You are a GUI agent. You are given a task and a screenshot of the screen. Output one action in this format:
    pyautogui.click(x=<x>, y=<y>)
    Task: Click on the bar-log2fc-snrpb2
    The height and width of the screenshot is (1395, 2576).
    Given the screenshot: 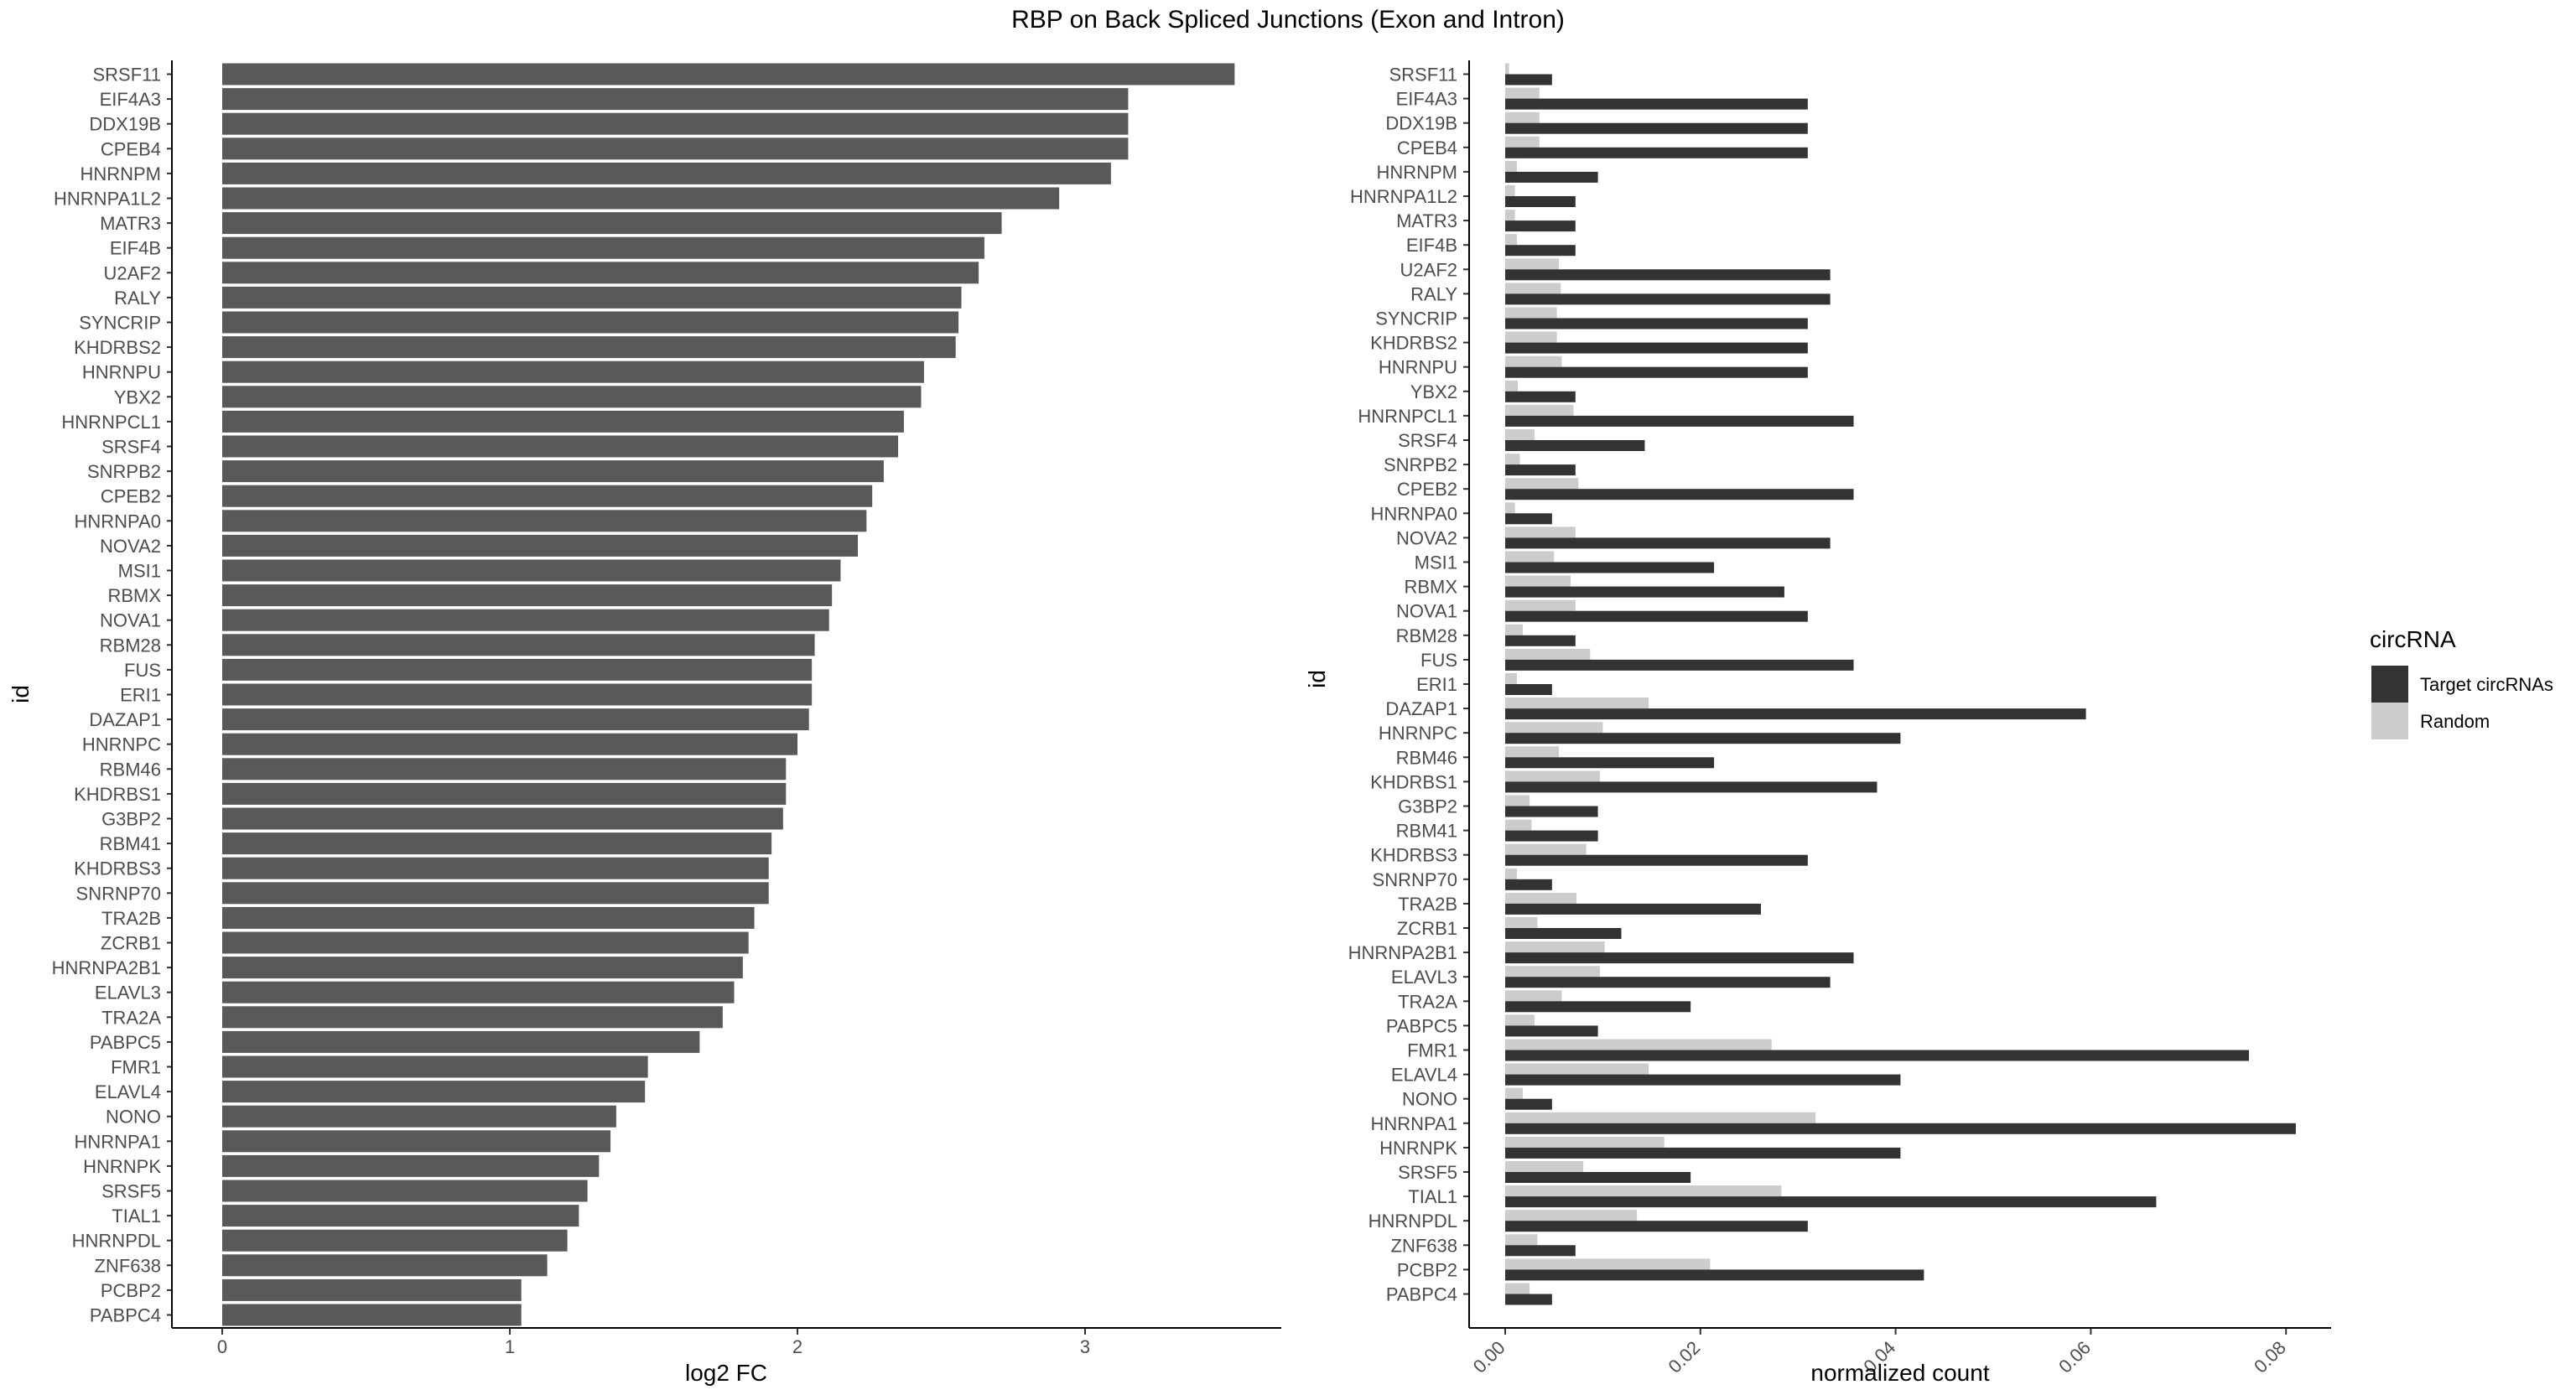 What is the action you would take?
    pyautogui.click(x=553, y=471)
    